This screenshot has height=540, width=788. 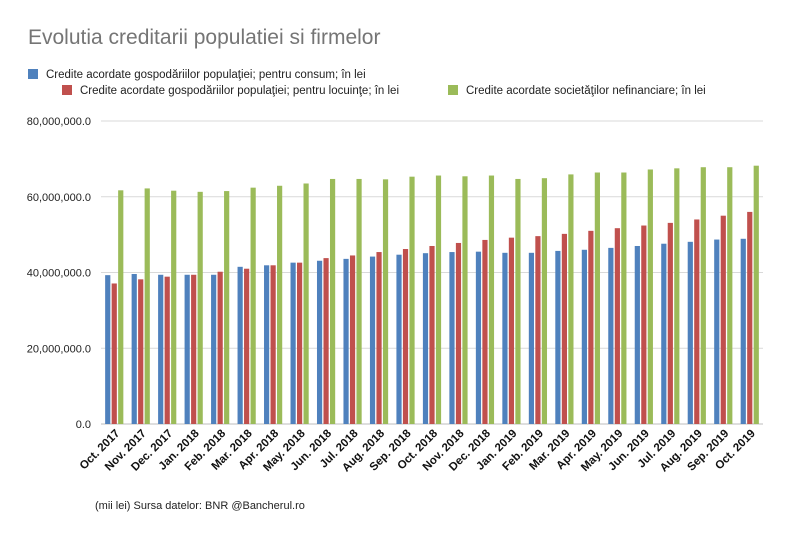 I want to click on y-tick-label: 0.0, so click(x=83, y=425).